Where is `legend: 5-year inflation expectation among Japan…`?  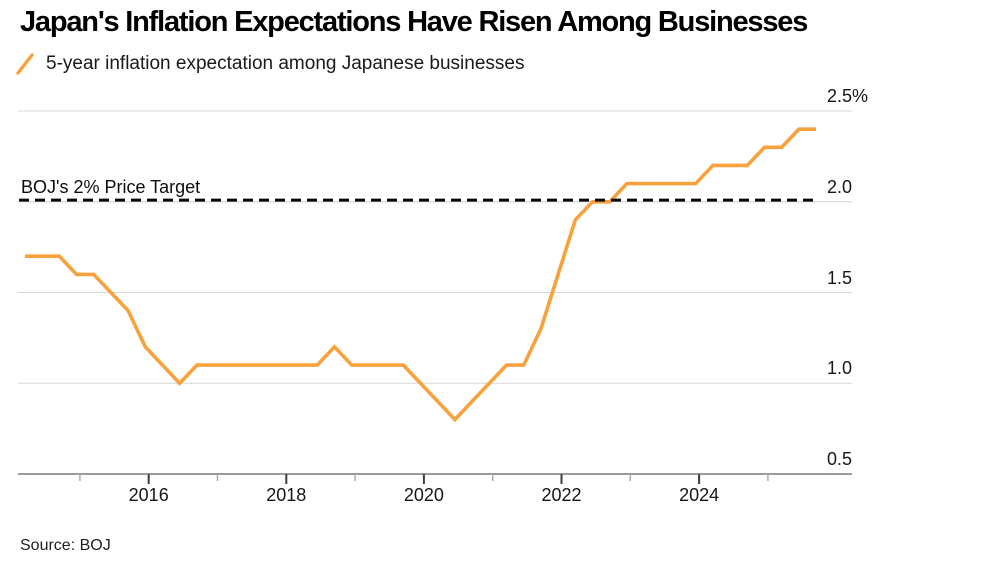 legend: 5-year inflation expectation among Japan… is located at coordinates (269, 64).